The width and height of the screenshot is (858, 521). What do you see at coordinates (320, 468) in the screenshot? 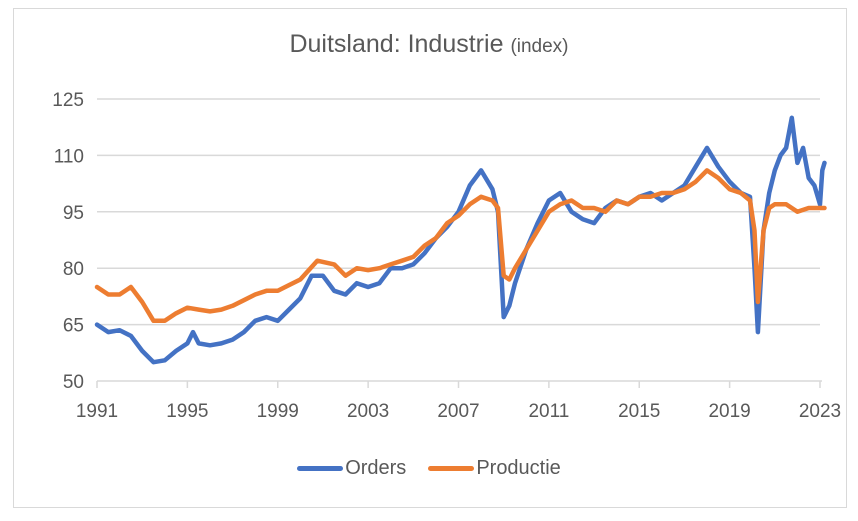
I see `legend-swatch-orders` at bounding box center [320, 468].